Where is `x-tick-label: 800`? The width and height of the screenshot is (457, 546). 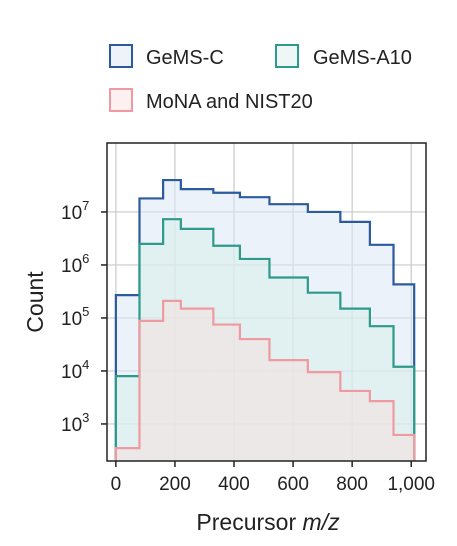
x-tick-label: 800 is located at coordinates (352, 484).